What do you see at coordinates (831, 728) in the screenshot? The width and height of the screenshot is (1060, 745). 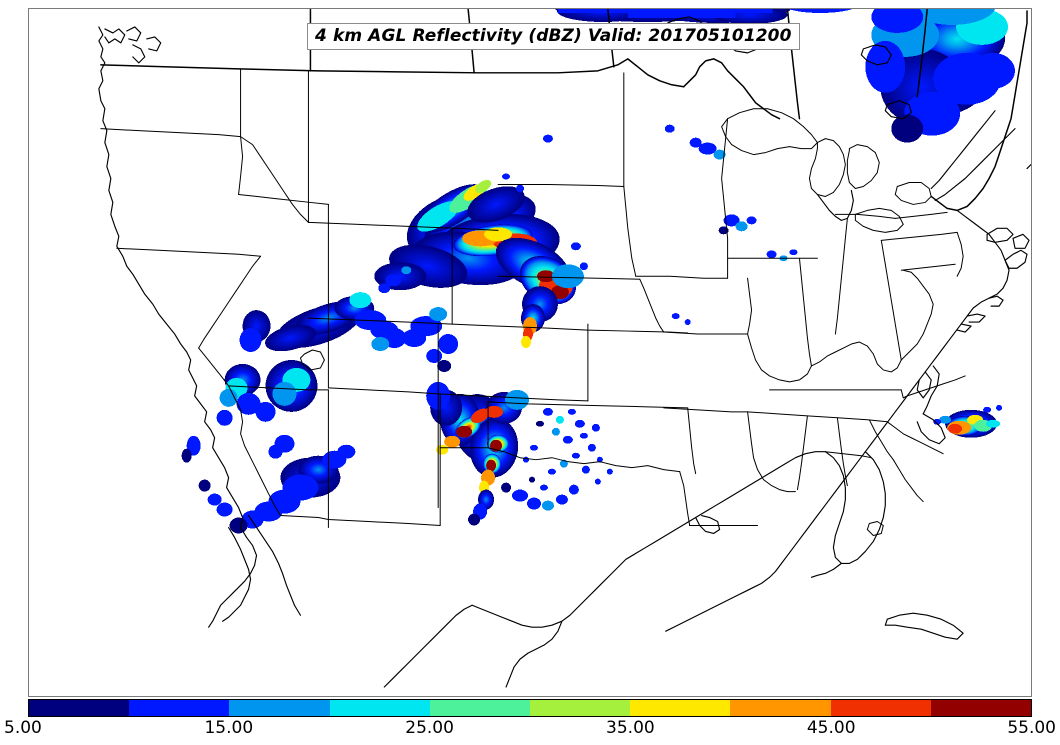 I see `colorbar-tick: 45.00` at bounding box center [831, 728].